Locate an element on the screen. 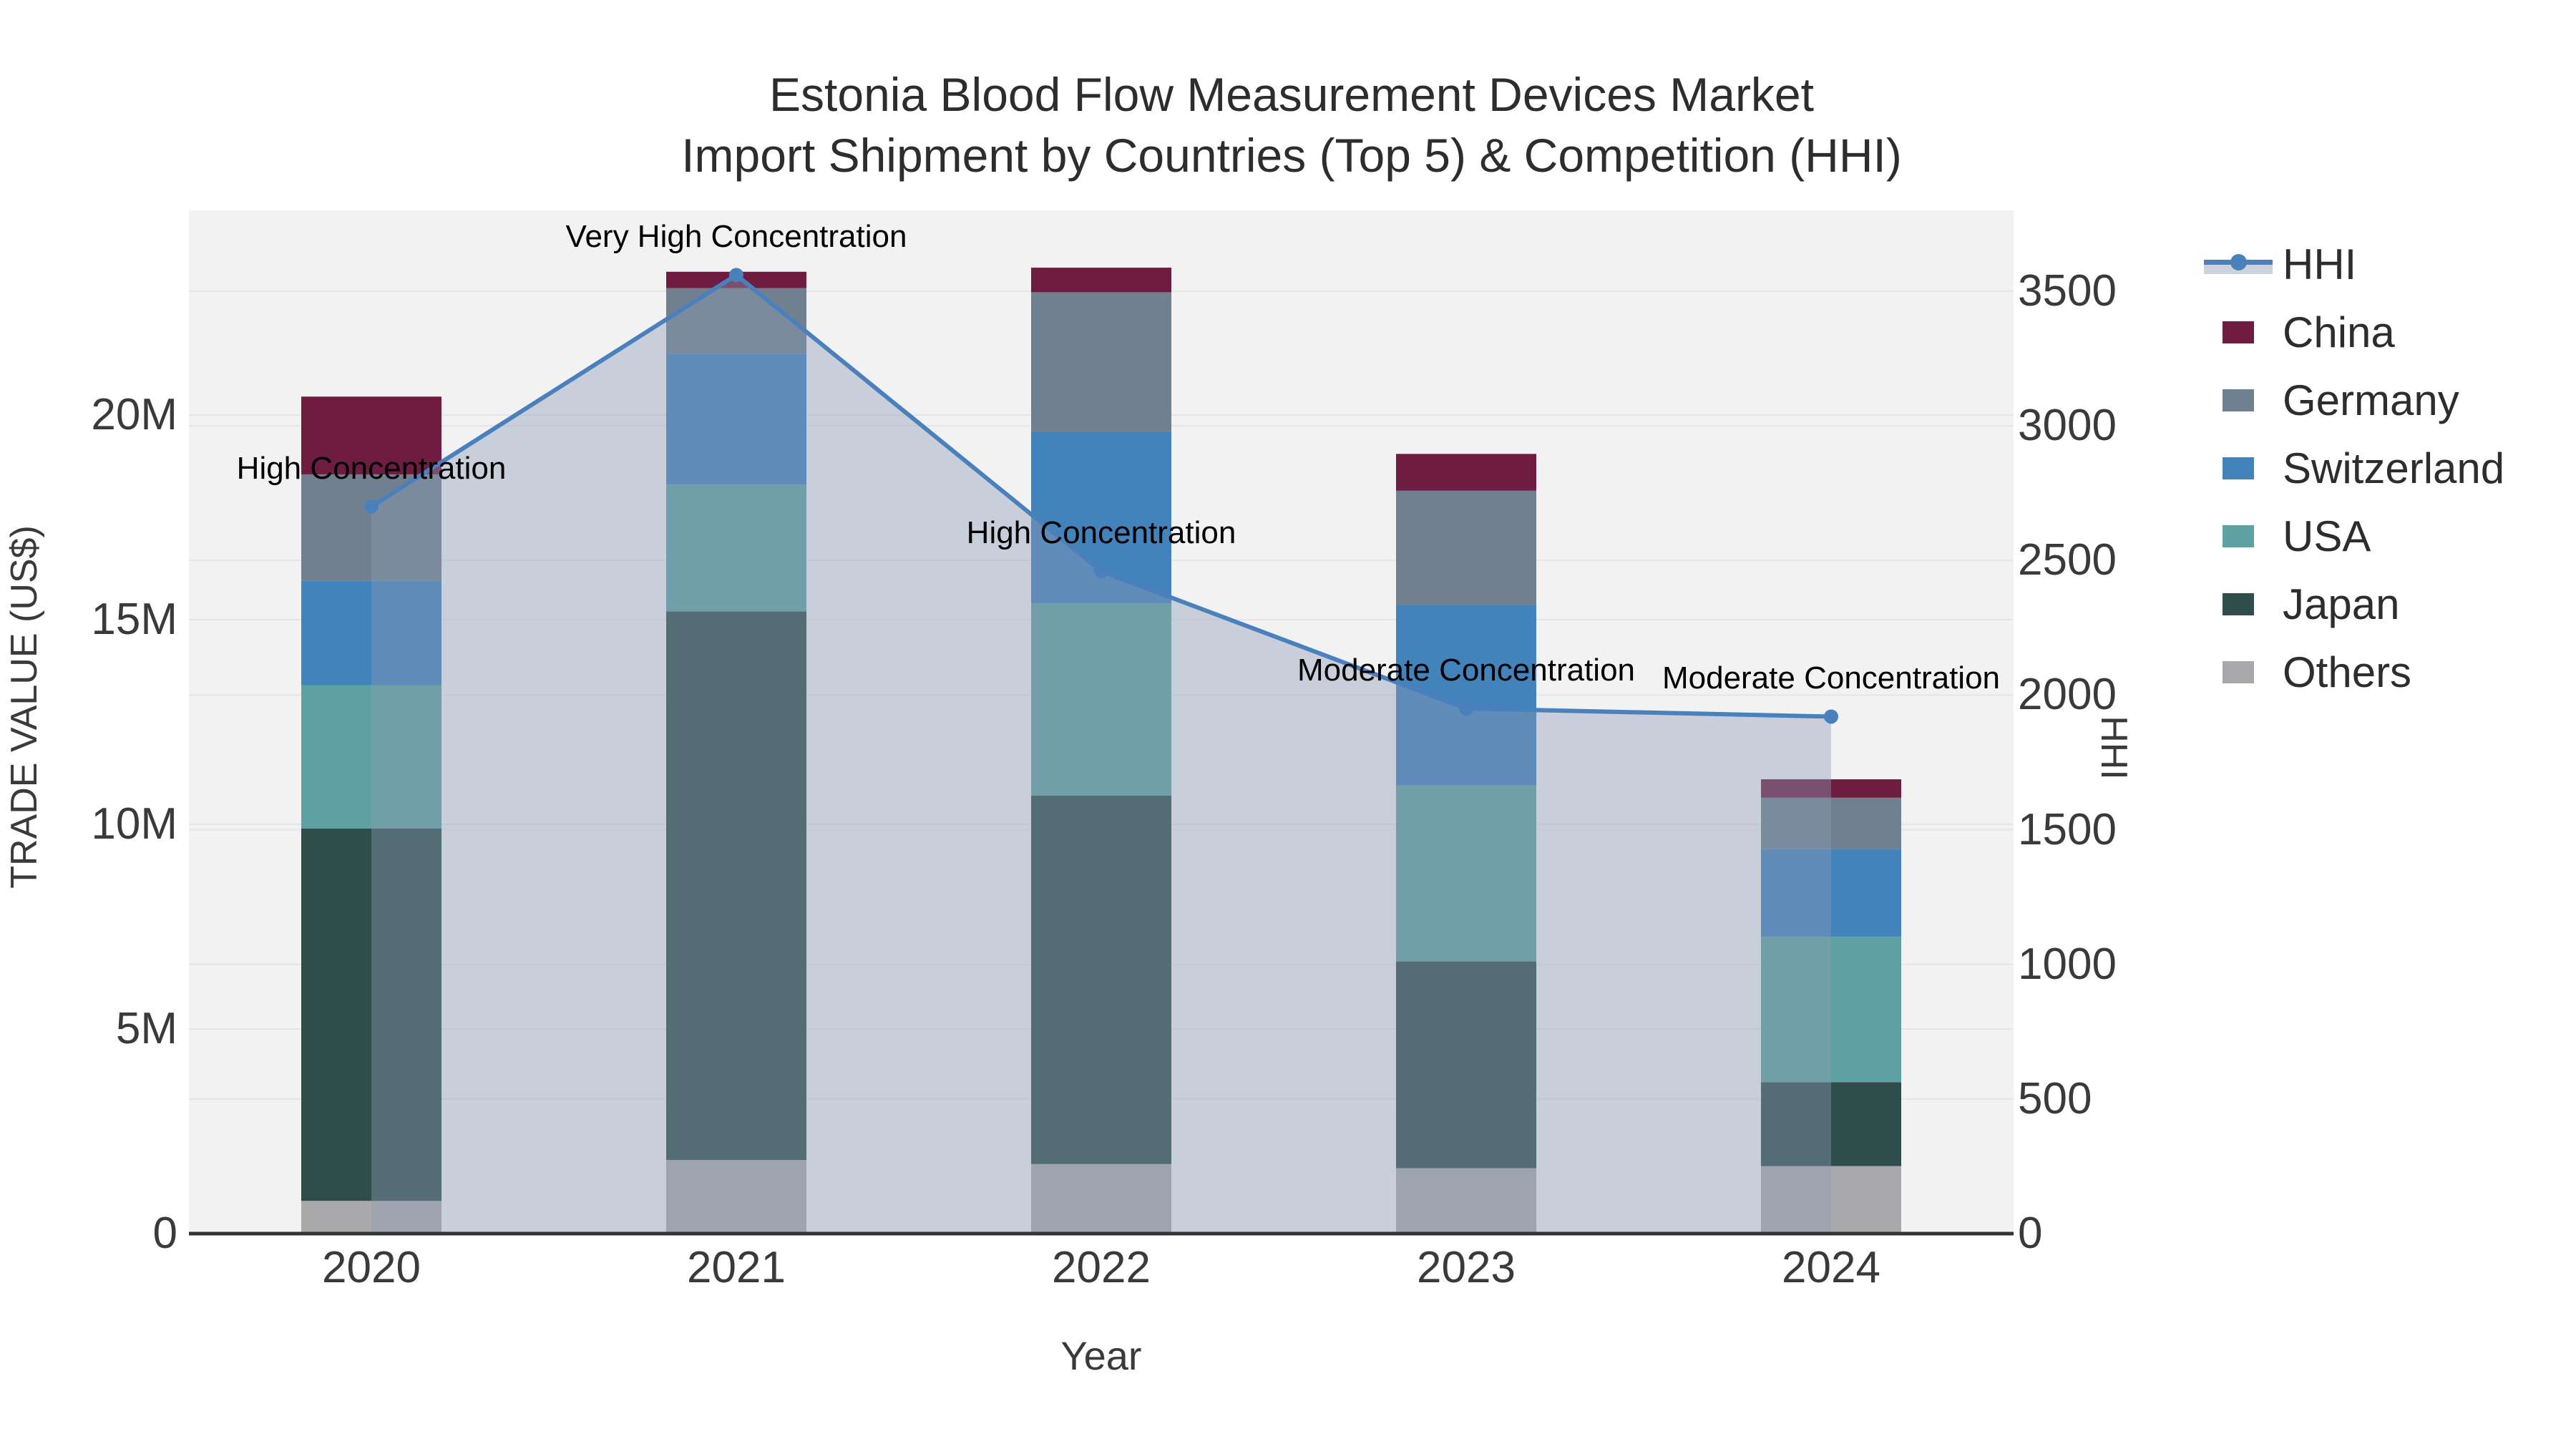  y-right-tick-500: 500 is located at coordinates (2055, 1098).